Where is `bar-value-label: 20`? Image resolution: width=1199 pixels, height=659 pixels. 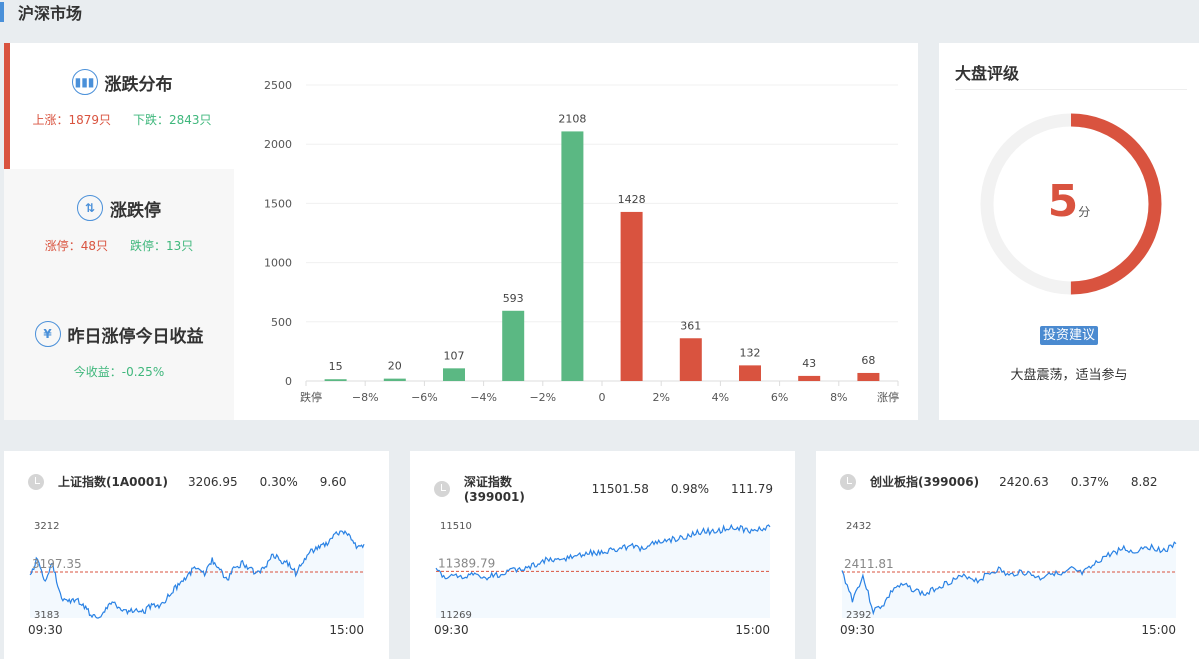 bar-value-label: 20 is located at coordinates (395, 366).